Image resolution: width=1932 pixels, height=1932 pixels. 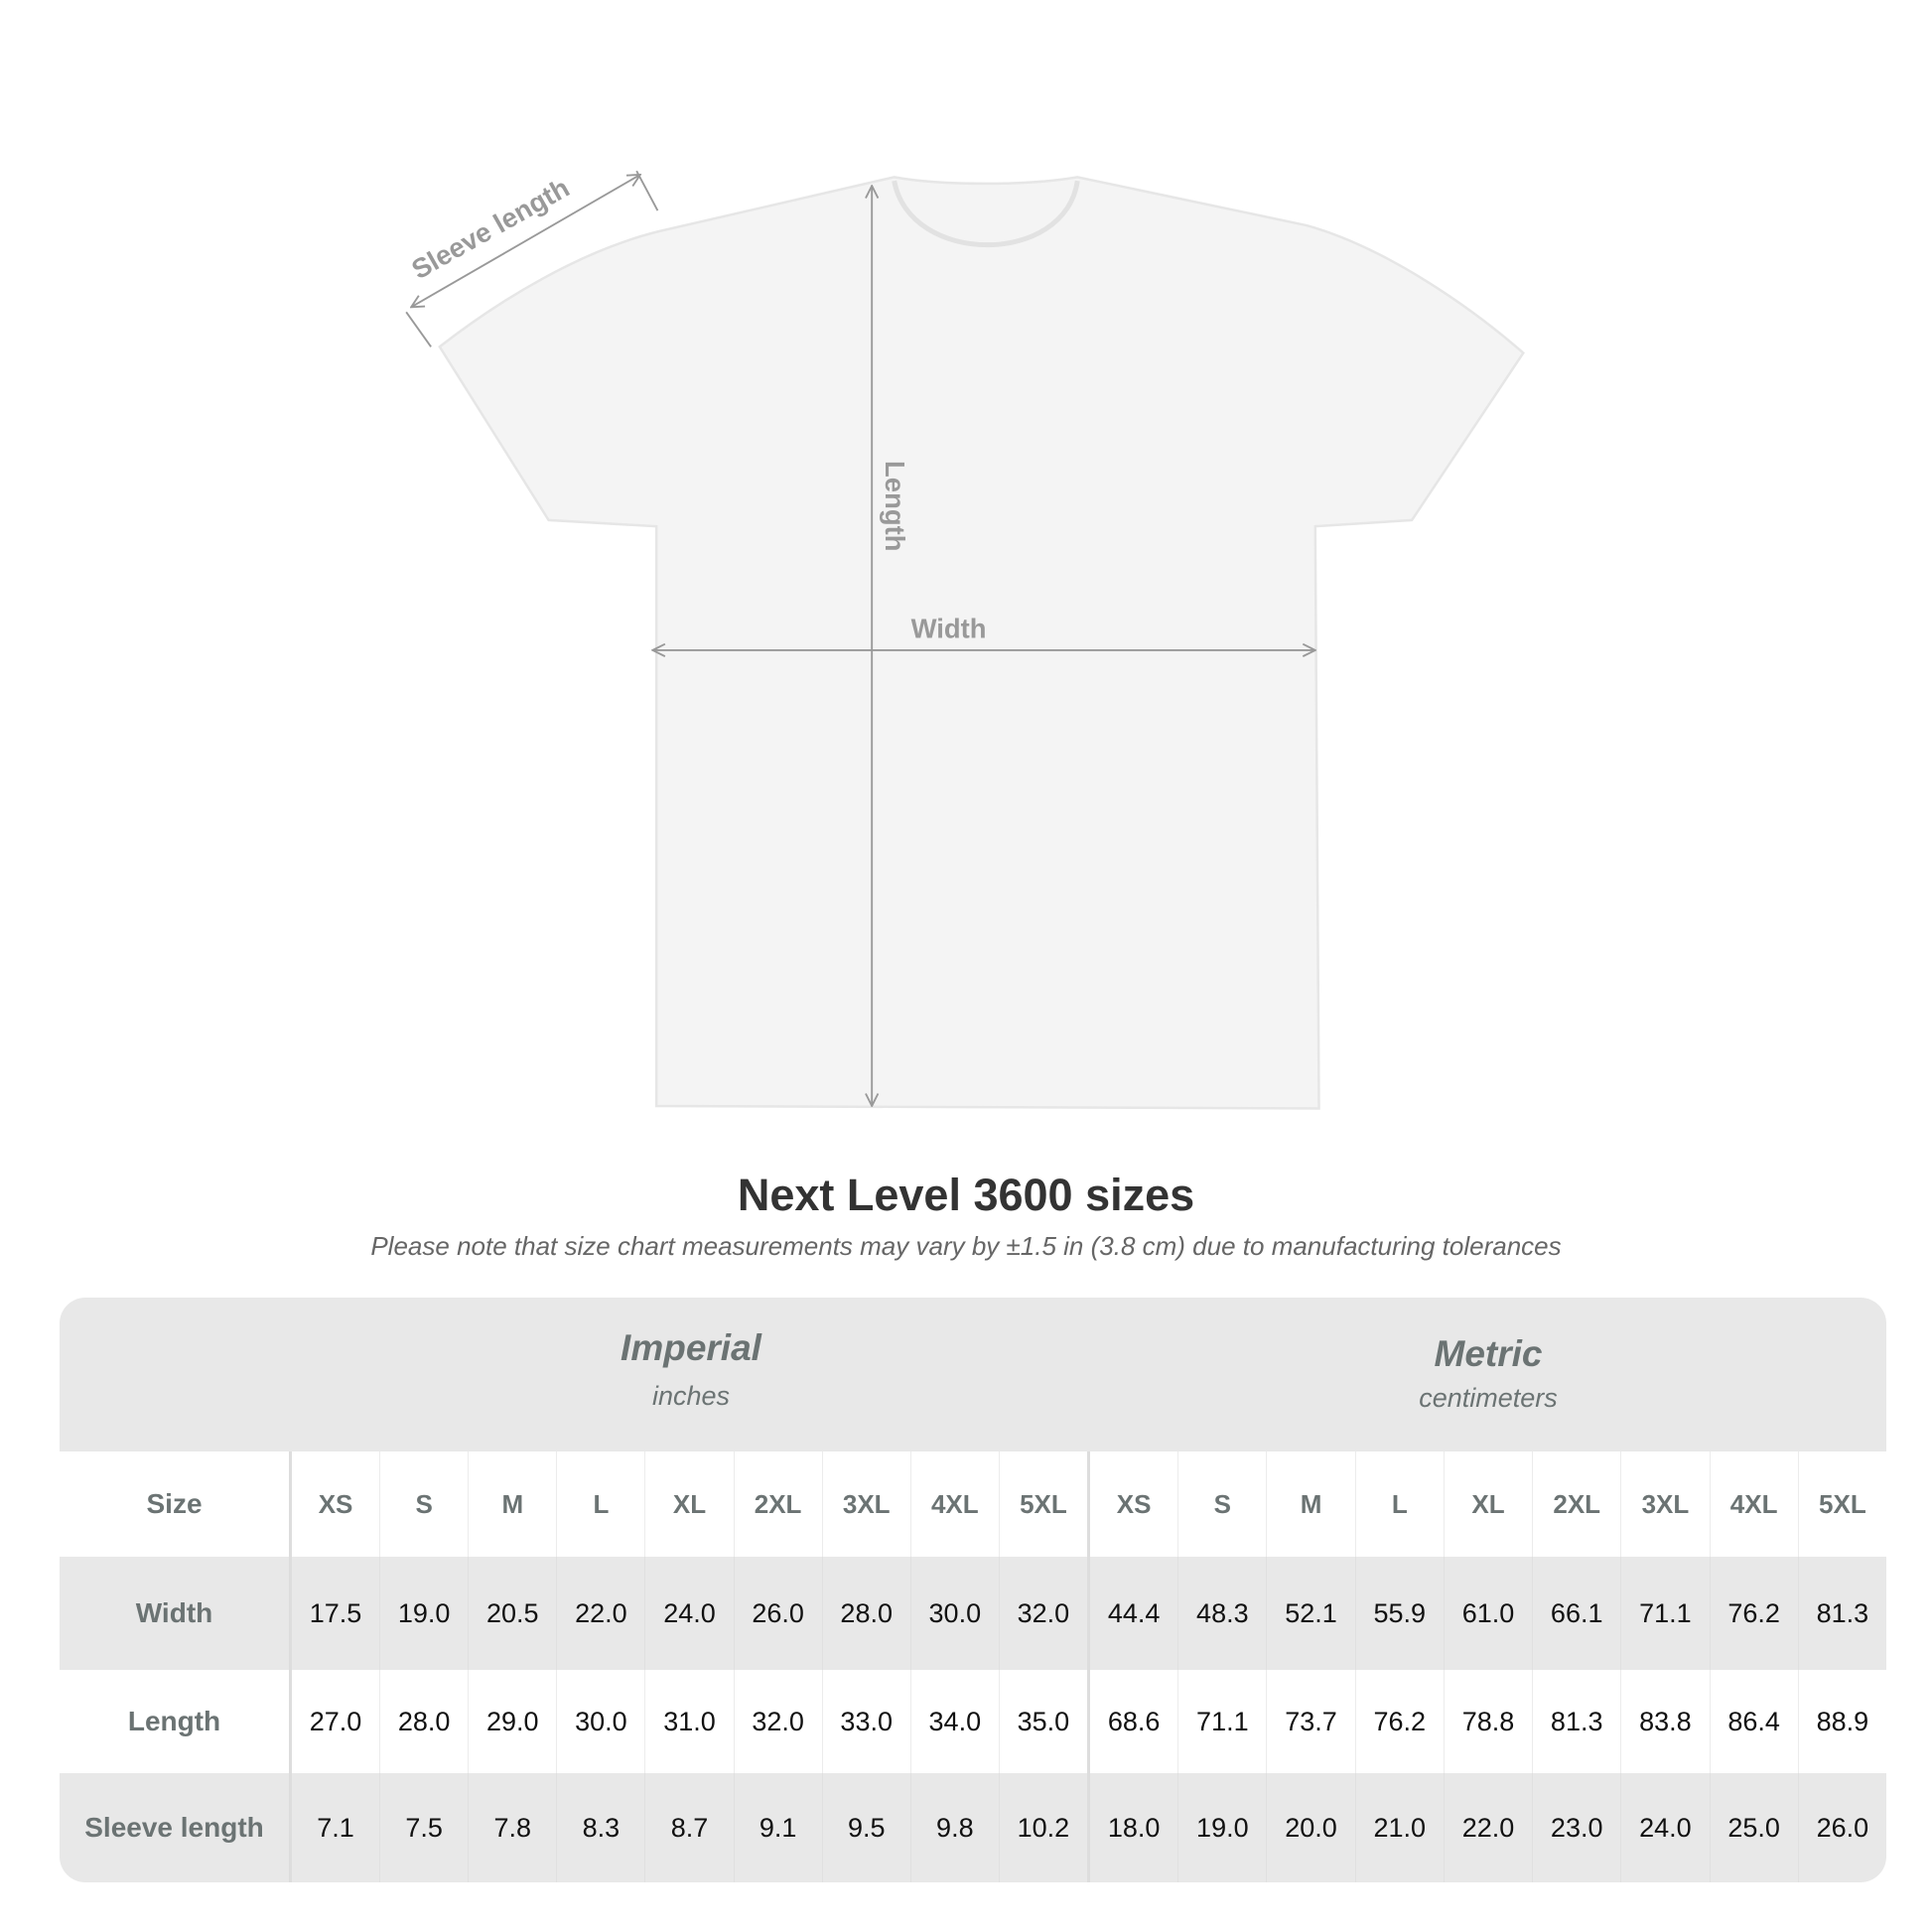 I want to click on width-label: Width, so click(x=949, y=628).